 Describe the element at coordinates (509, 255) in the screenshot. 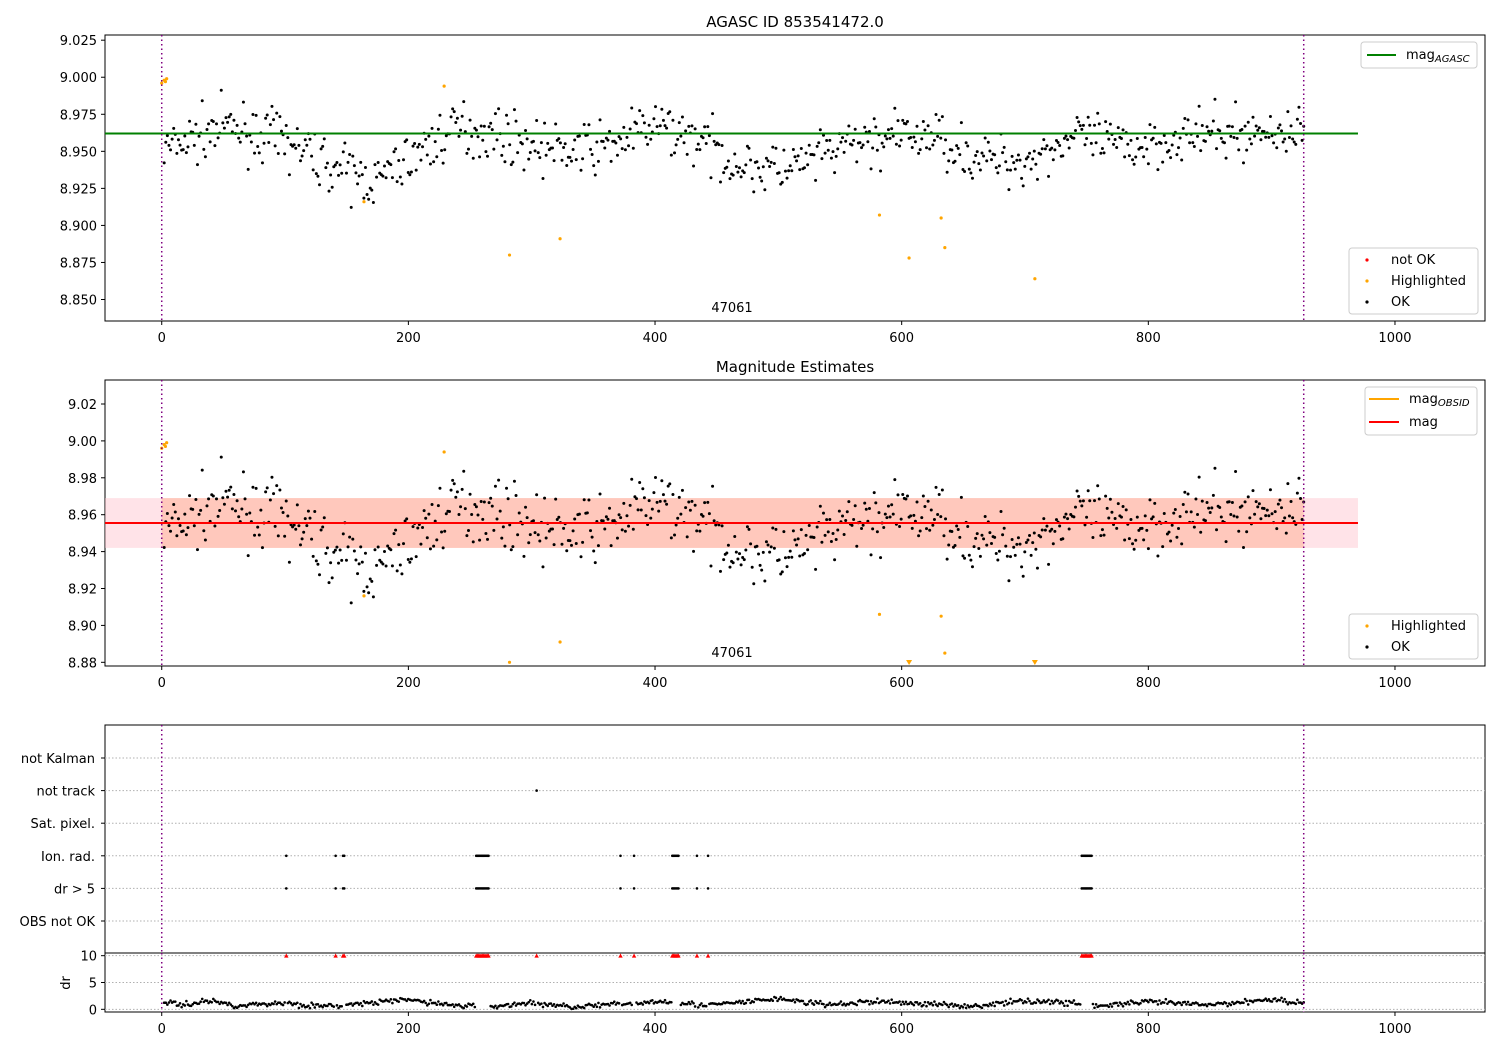

I see `highlighted-point` at that location.